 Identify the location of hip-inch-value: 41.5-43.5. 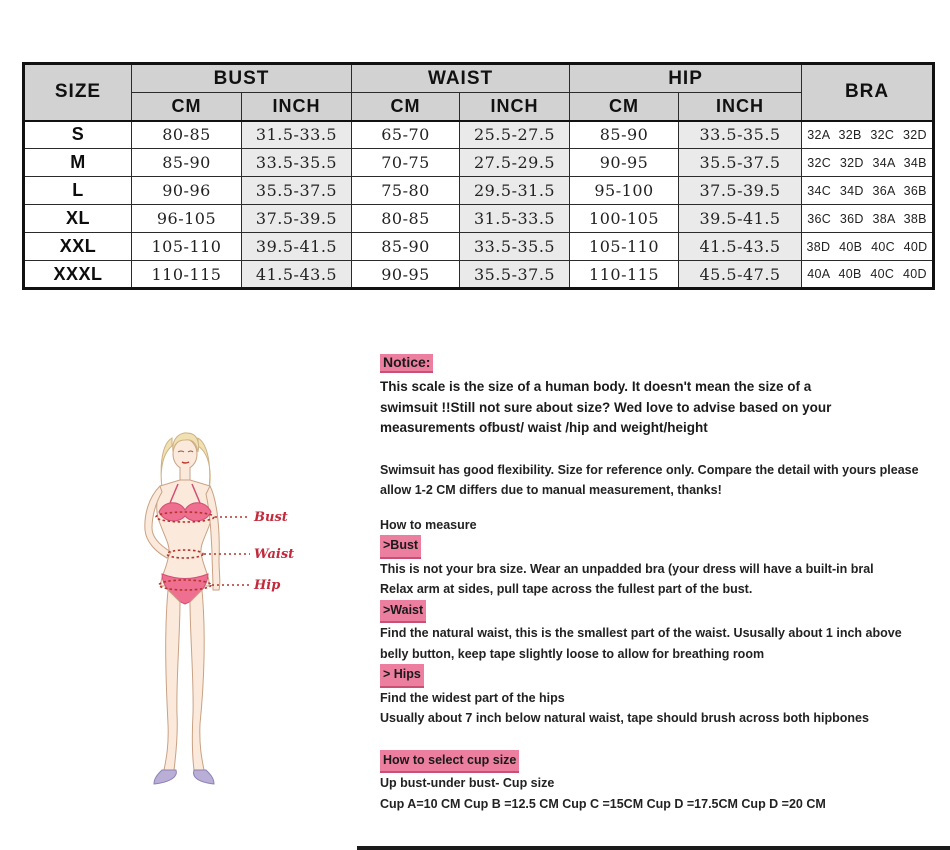
(740, 246).